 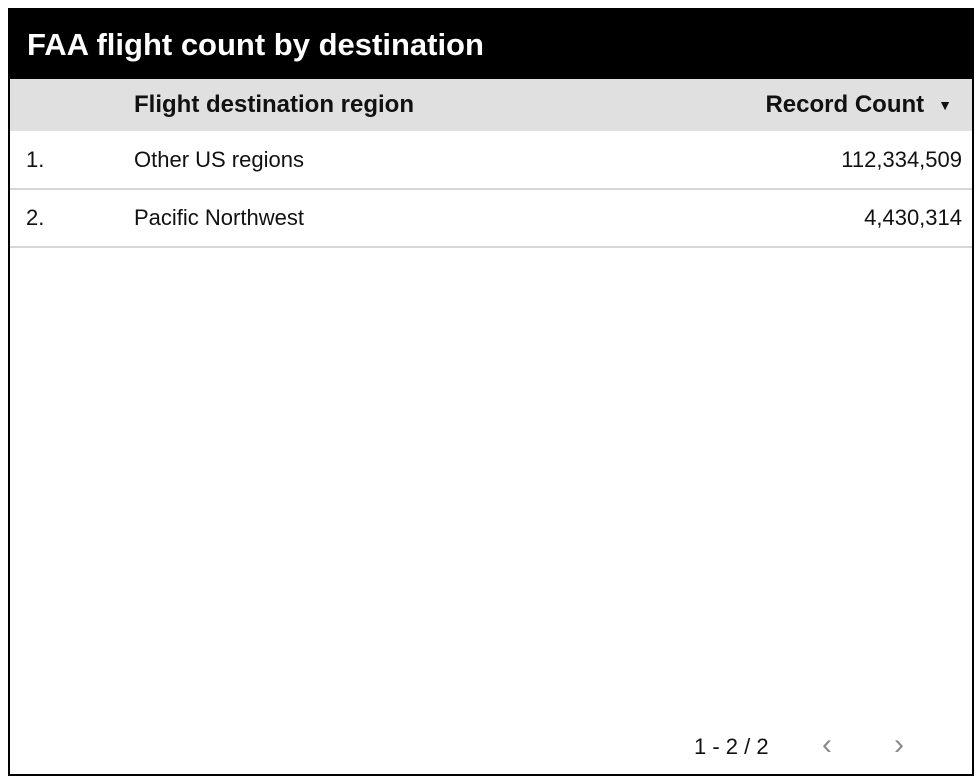 What do you see at coordinates (901, 159) in the screenshot?
I see `row-count: 112,334,509` at bounding box center [901, 159].